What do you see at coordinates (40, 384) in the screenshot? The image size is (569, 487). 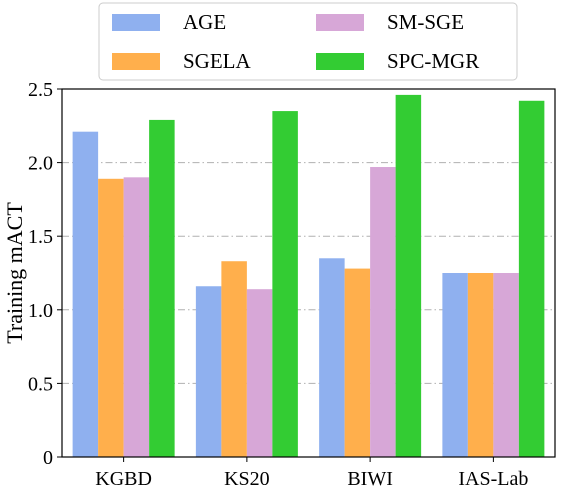 I see `y-tick-label: 0.5` at bounding box center [40, 384].